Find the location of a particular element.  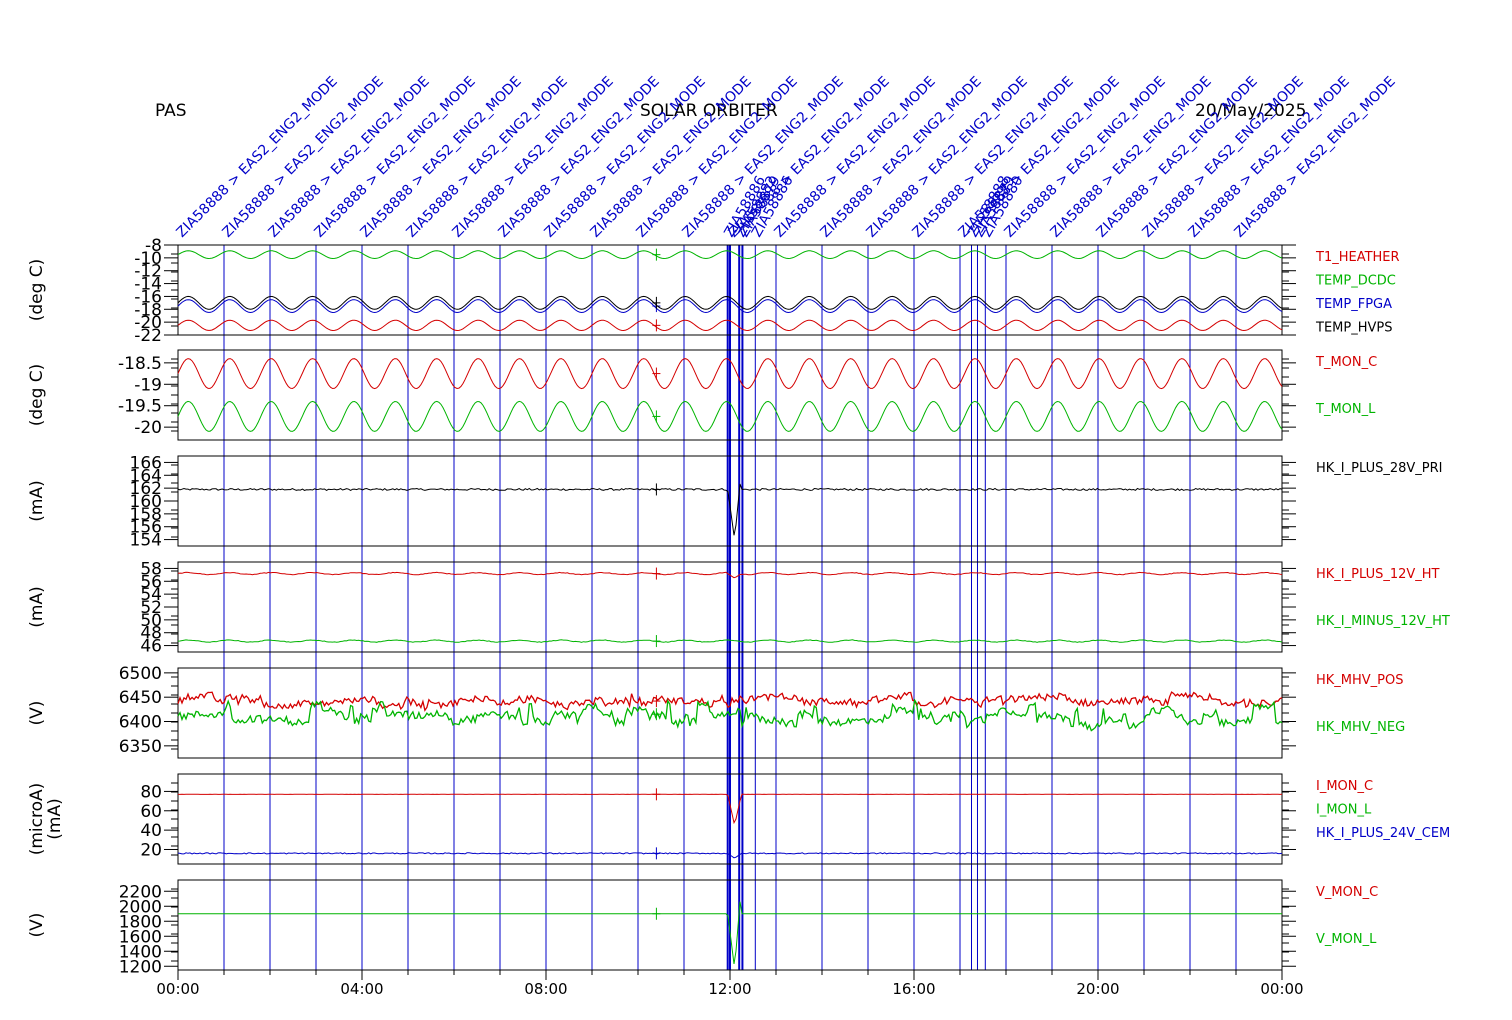

y-tick-label: 58 is located at coordinates (151, 569).